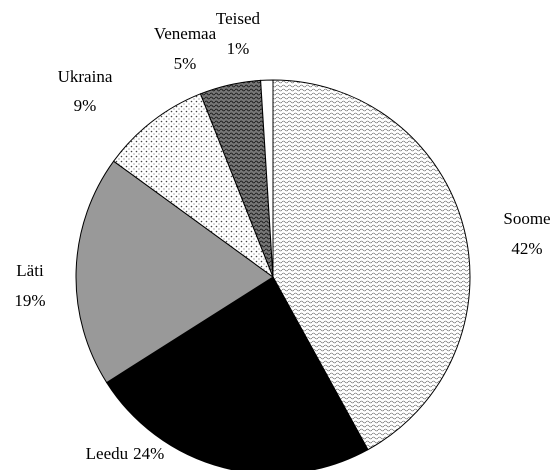 The image size is (558, 470). I want to click on value-label: 42%, so click(526, 248).